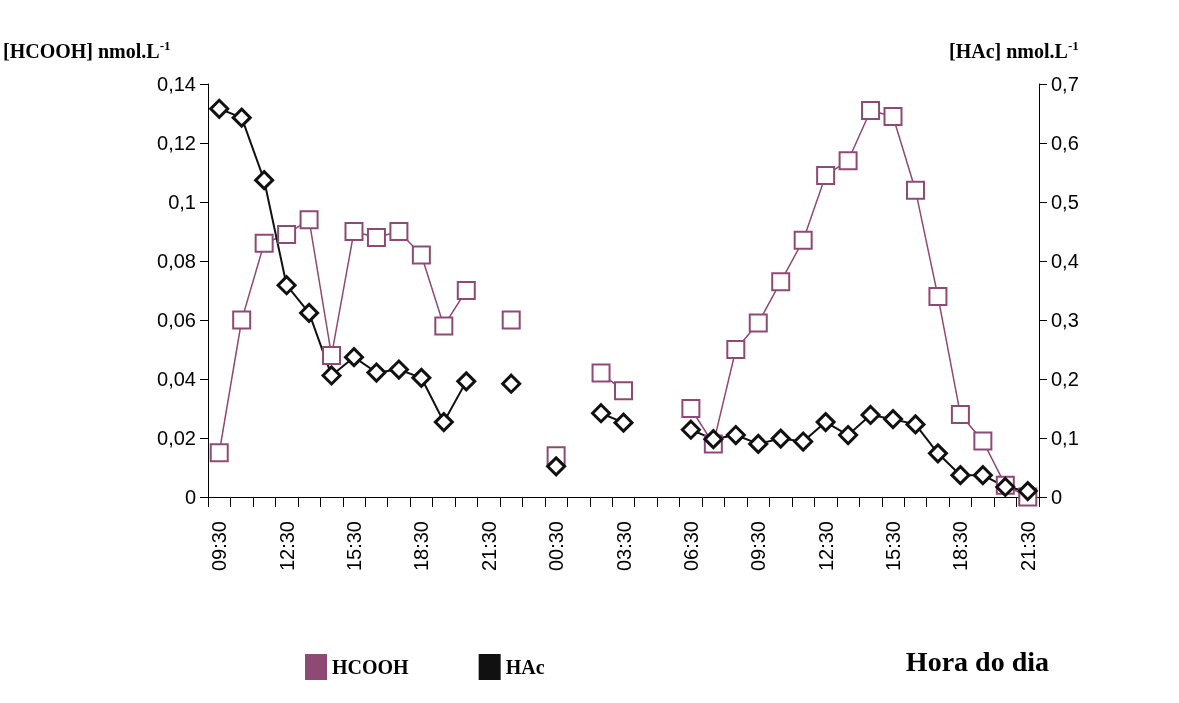 The height and width of the screenshot is (703, 1179). I want to click on y2-tick-label: 0,7, so click(1065, 84).